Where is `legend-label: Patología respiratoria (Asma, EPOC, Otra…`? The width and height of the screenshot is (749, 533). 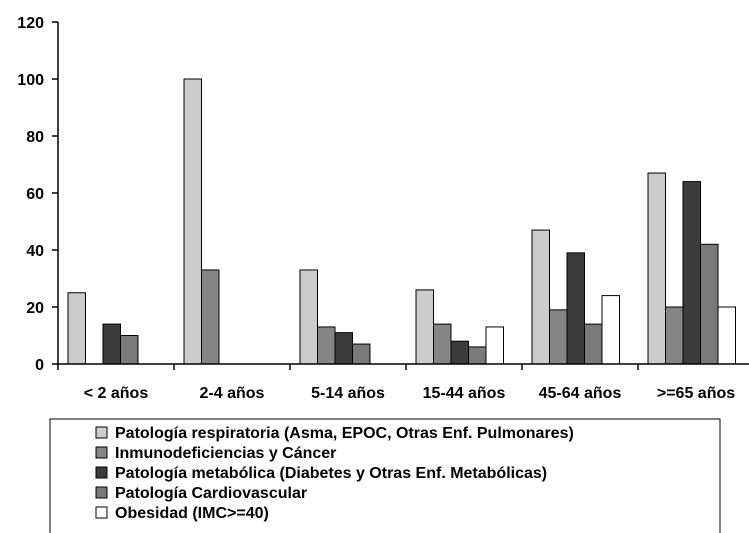
legend-label: Patología respiratoria (Asma, EPOC, Otra… is located at coordinates (344, 433).